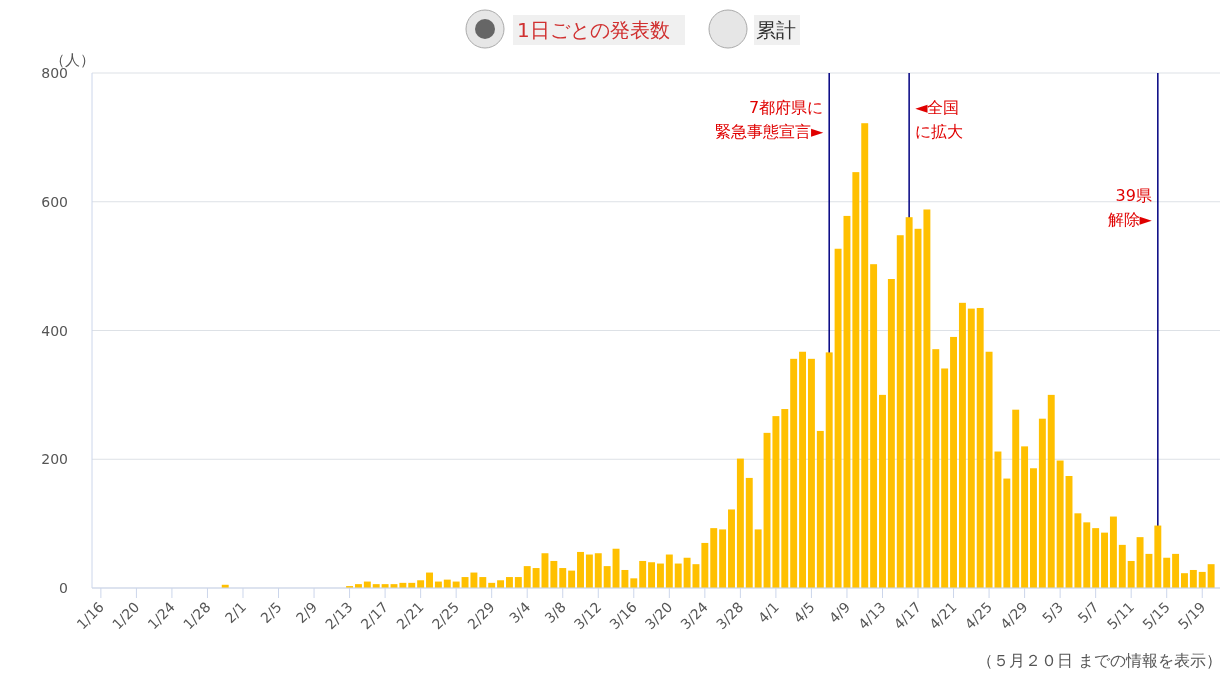 This screenshot has height=677, width=1232. What do you see at coordinates (593, 30) in the screenshot?
I see `text: 1日ごとの発表数` at bounding box center [593, 30].